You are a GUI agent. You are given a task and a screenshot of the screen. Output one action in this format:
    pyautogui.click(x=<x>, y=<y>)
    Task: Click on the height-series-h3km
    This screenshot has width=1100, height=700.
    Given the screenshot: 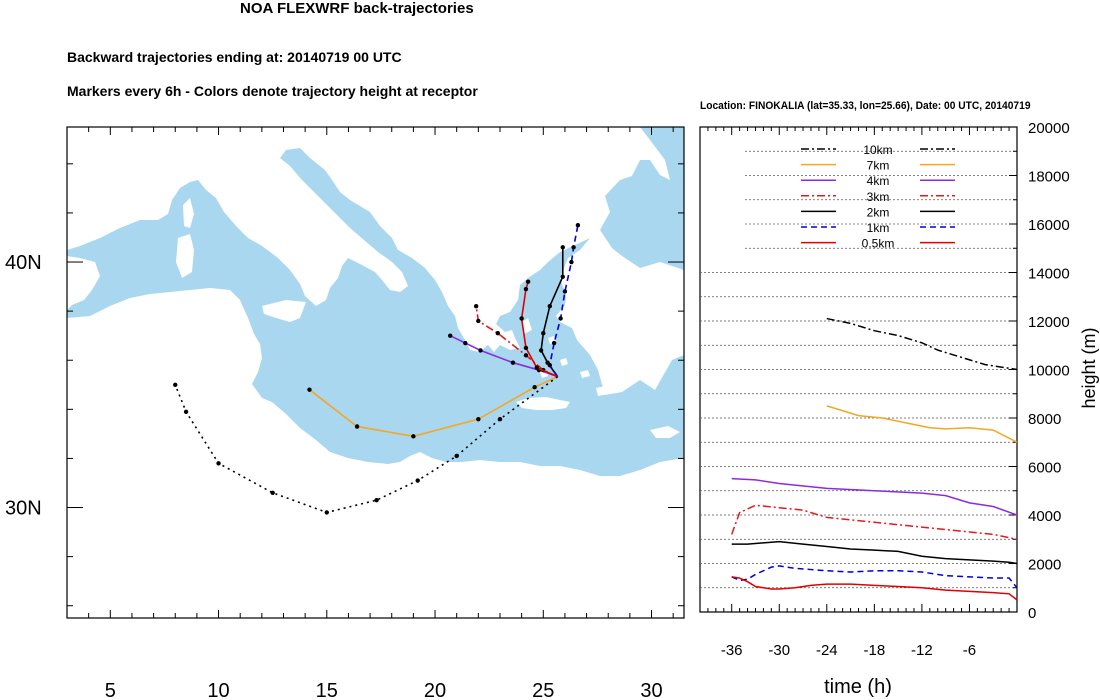 What is the action you would take?
    pyautogui.click(x=874, y=522)
    